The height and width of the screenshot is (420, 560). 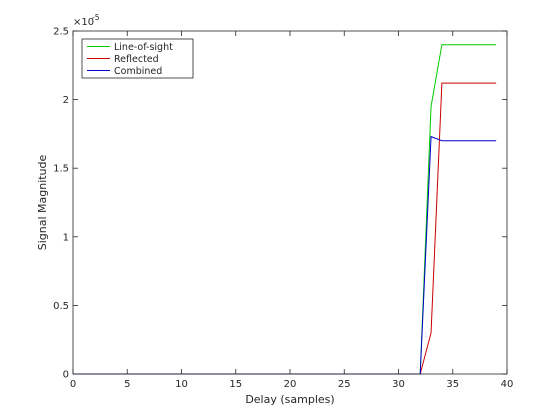 I want to click on x-tick-label: 5, so click(x=127, y=384).